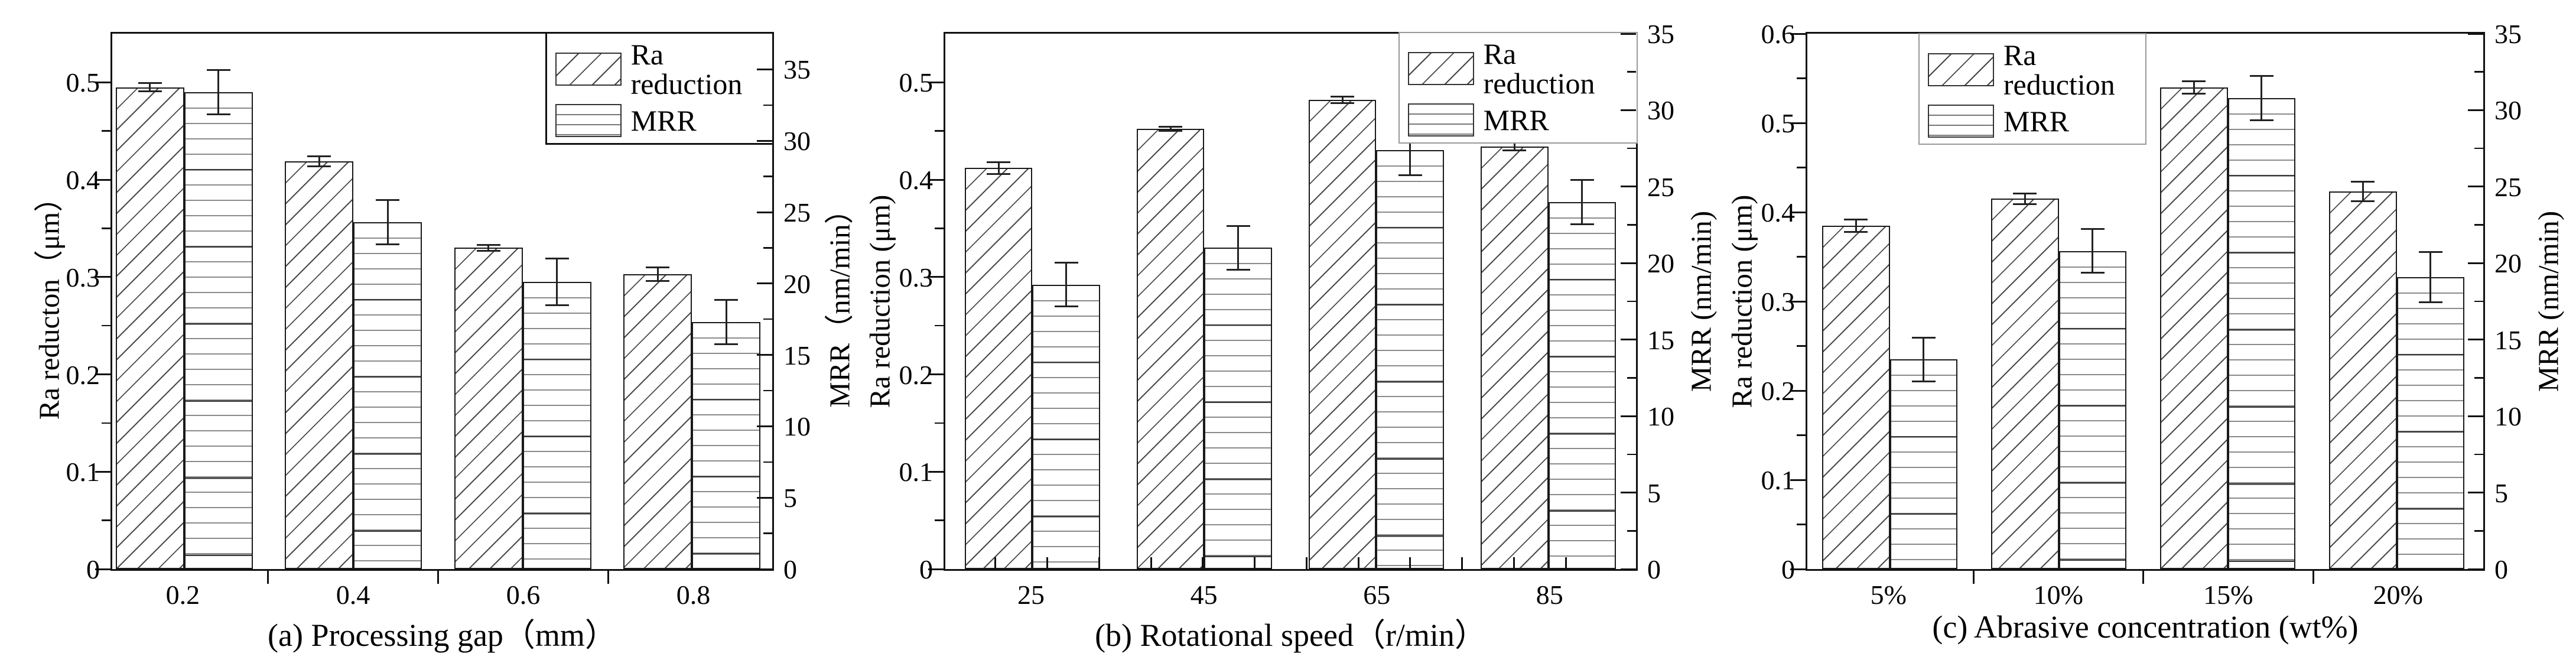 This screenshot has width=2576, height=663. I want to click on diagonal-hatch-swatch-icon, so click(1440, 68).